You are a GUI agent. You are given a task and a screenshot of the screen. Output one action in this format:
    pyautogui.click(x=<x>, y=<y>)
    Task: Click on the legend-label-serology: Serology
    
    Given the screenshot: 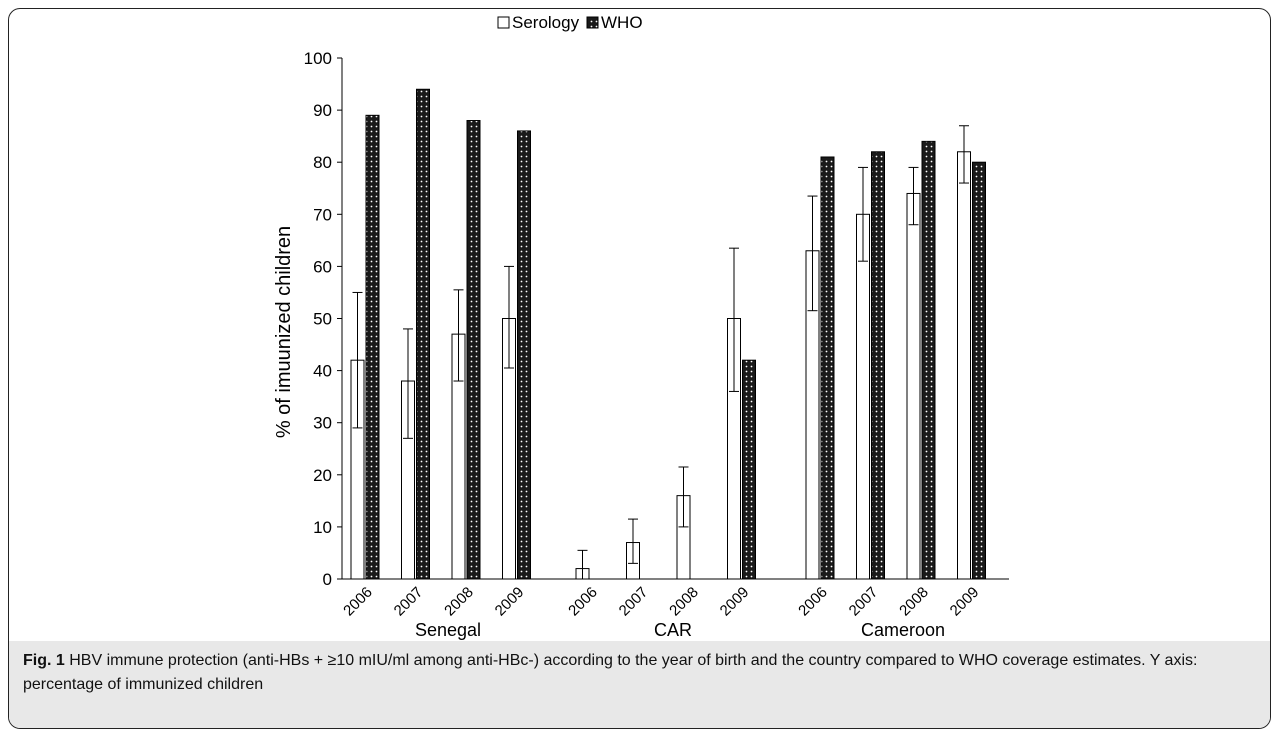 What is the action you would take?
    pyautogui.click(x=546, y=22)
    